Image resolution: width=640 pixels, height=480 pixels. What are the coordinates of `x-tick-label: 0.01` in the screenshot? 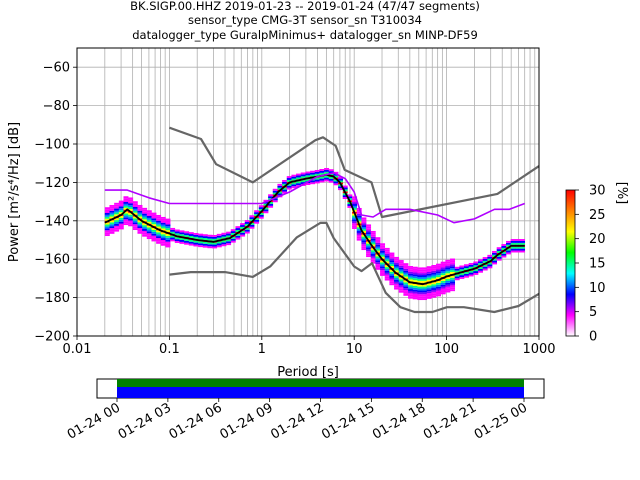 It's located at (77, 349).